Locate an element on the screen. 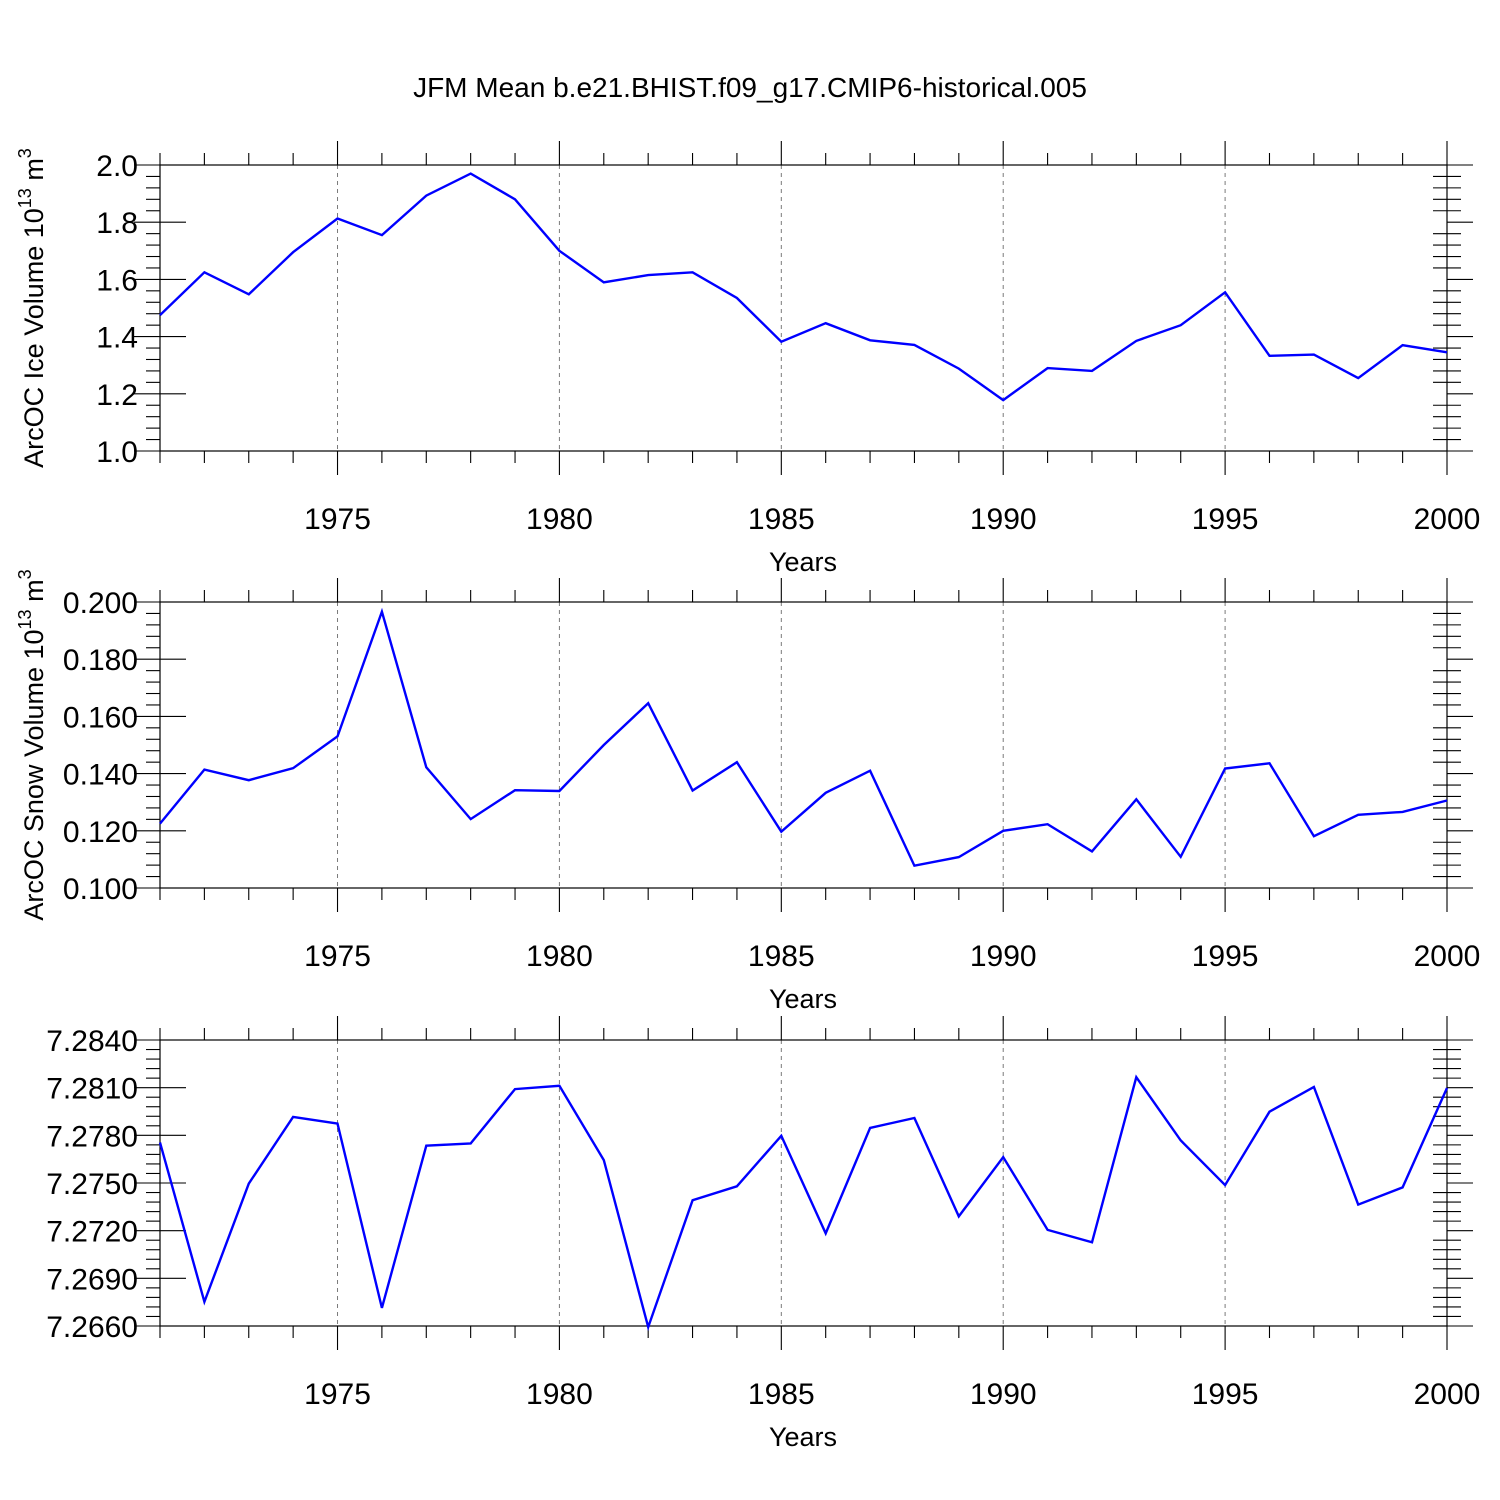 The width and height of the screenshot is (1500, 1500). y-tick-label: 1.4 is located at coordinates (117, 338).